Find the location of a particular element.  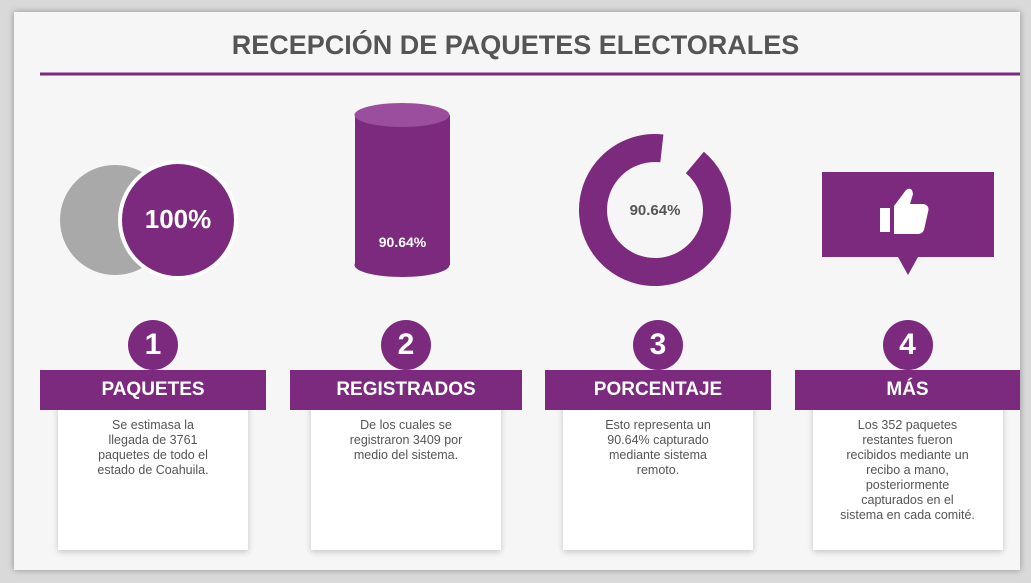

text-line: posteriormente is located at coordinates (907, 485).